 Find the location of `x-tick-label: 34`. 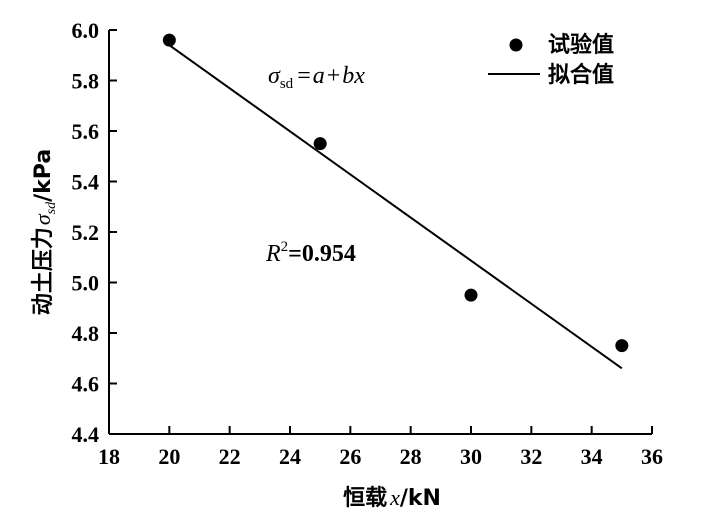

x-tick-label: 34 is located at coordinates (592, 456).